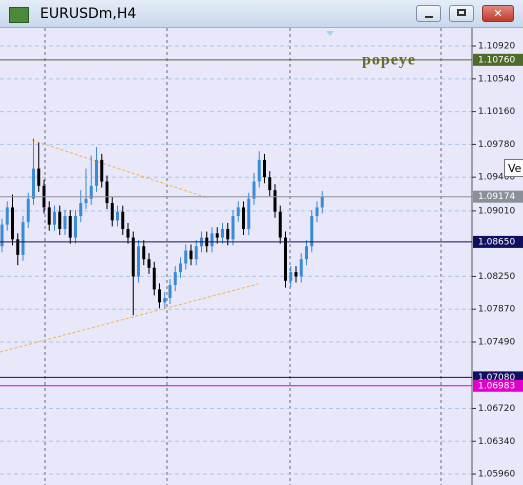 The height and width of the screenshot is (485, 523). Describe the element at coordinates (496, 343) in the screenshot. I see `y-tick-label: 1.07490` at that location.